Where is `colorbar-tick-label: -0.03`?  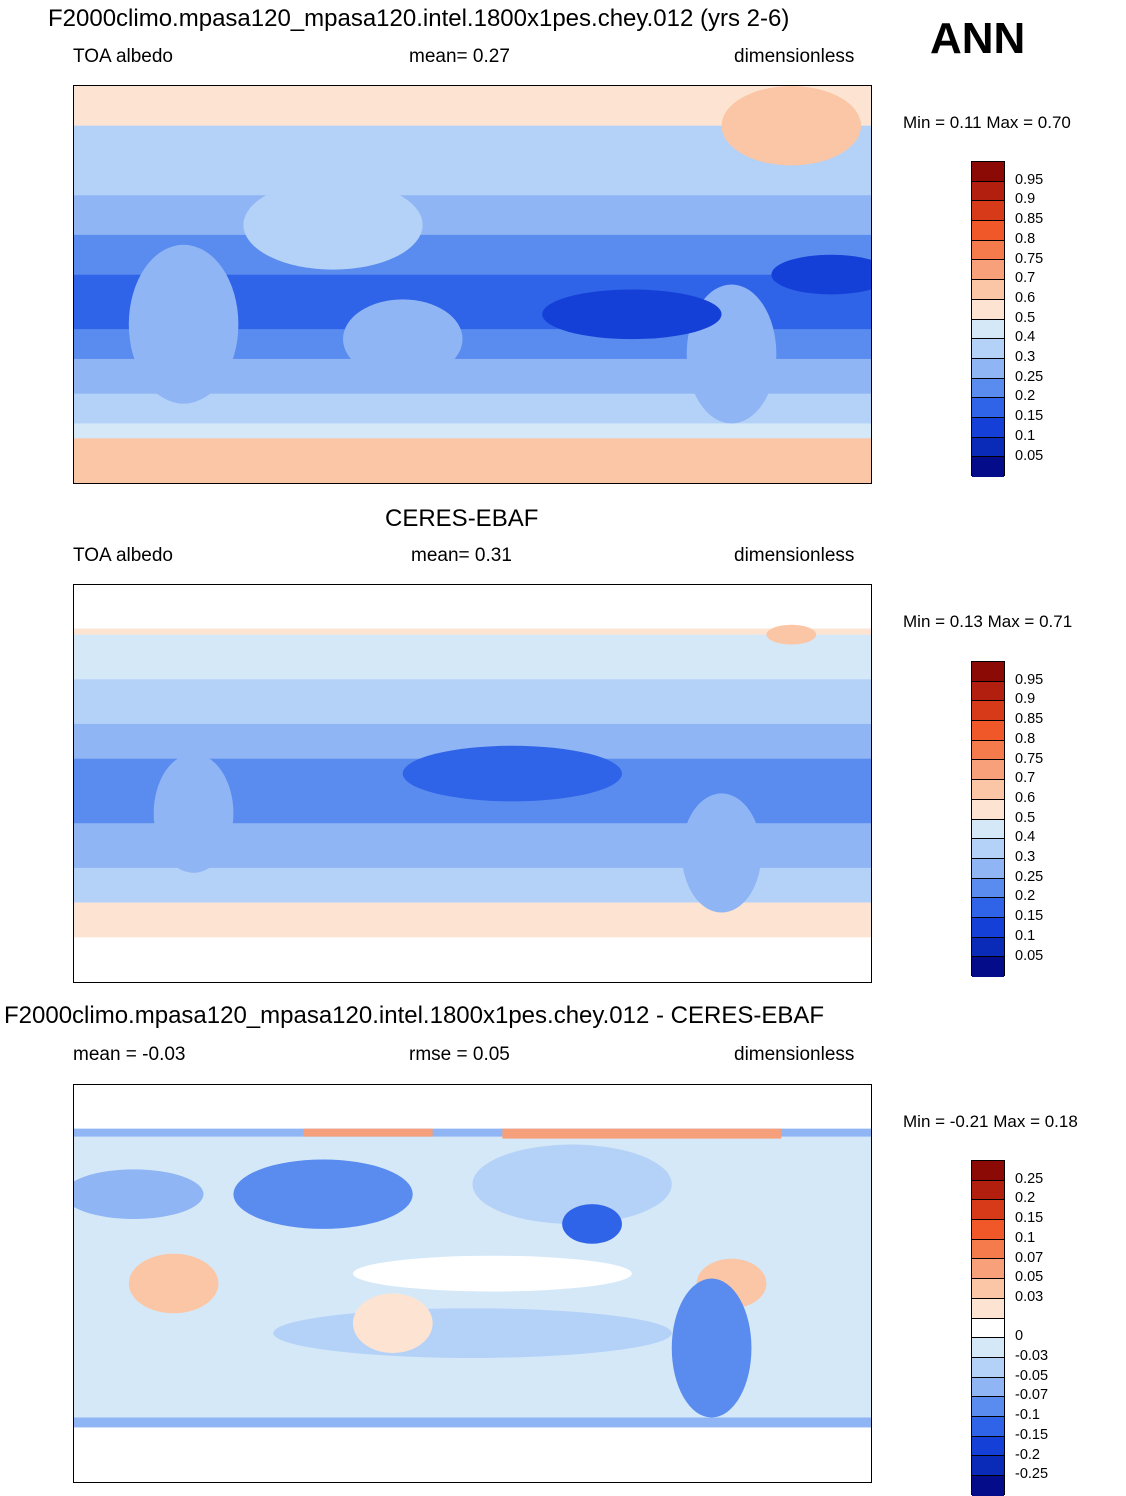
colorbar-tick-label: -0.03 is located at coordinates (1032, 1356).